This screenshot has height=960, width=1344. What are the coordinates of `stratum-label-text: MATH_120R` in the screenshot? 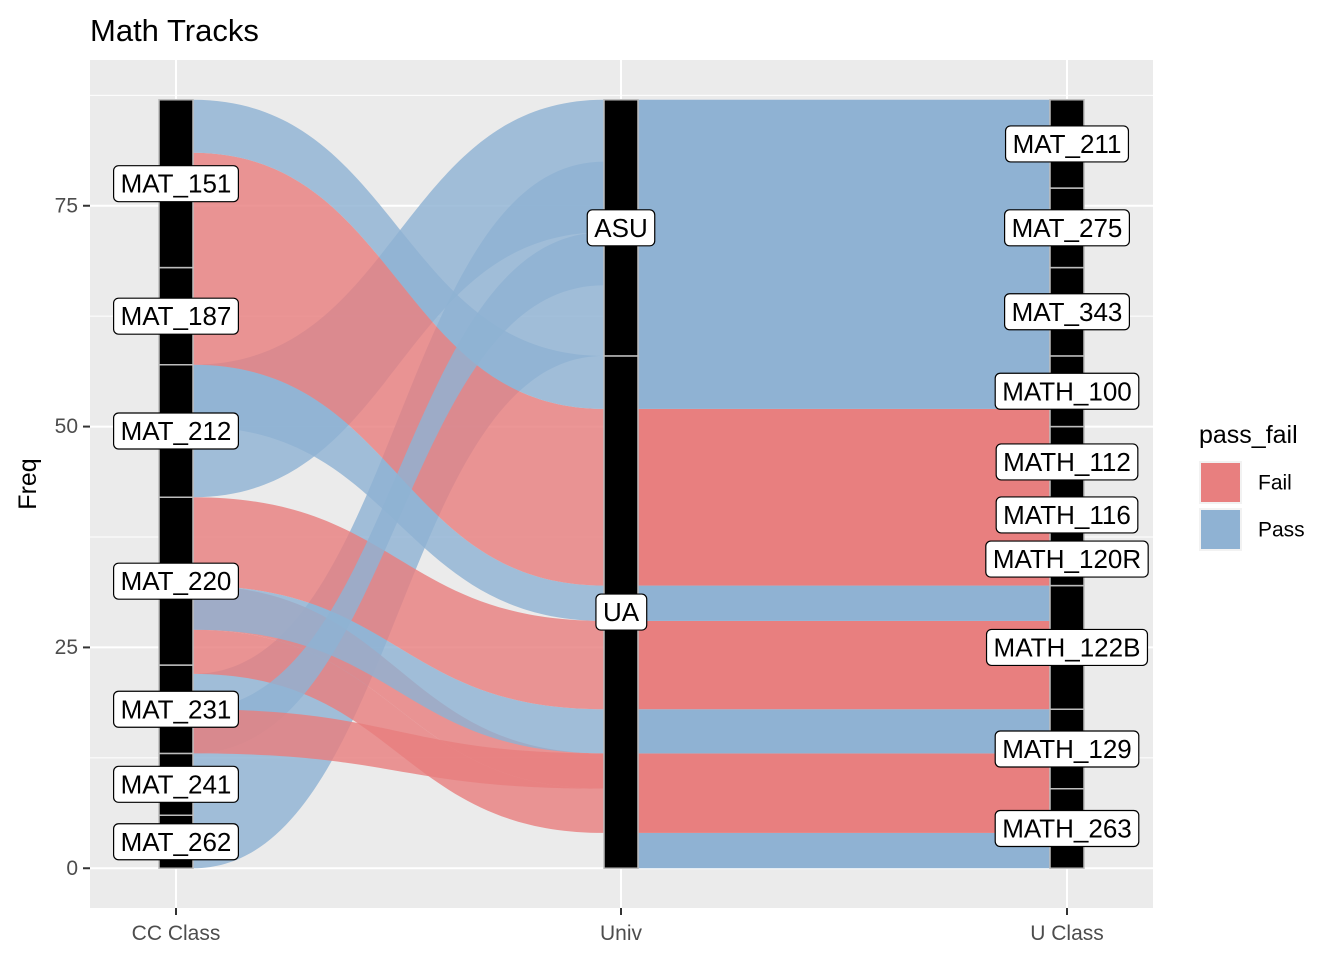 It's located at (1067, 559).